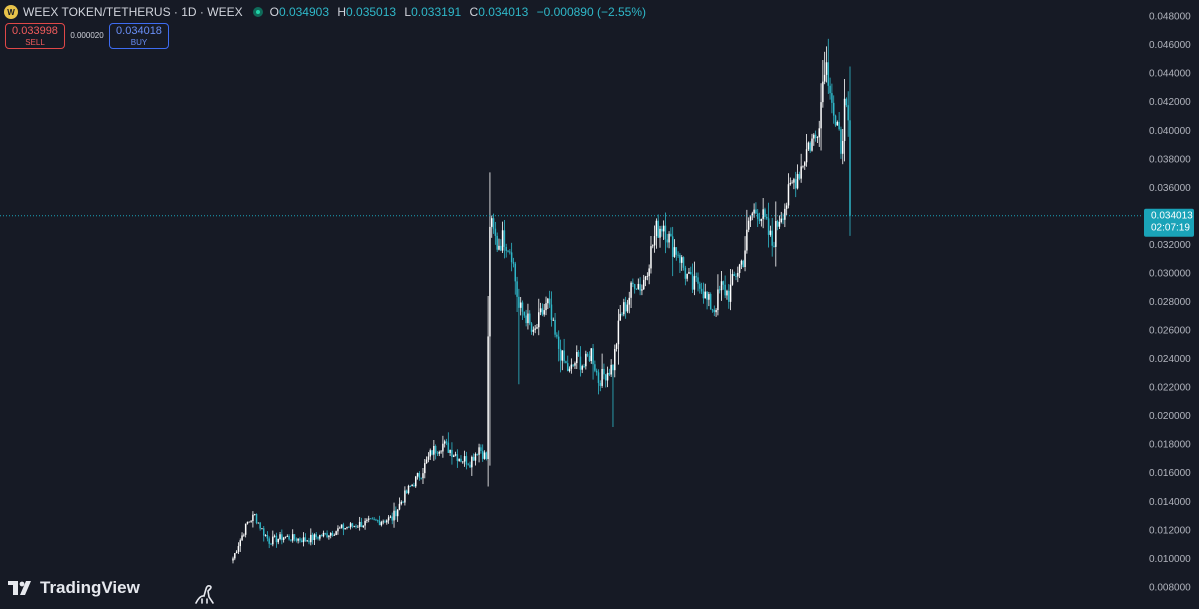 This screenshot has height=609, width=1199. What do you see at coordinates (205, 594) in the screenshot?
I see `dinosaur-icon` at bounding box center [205, 594].